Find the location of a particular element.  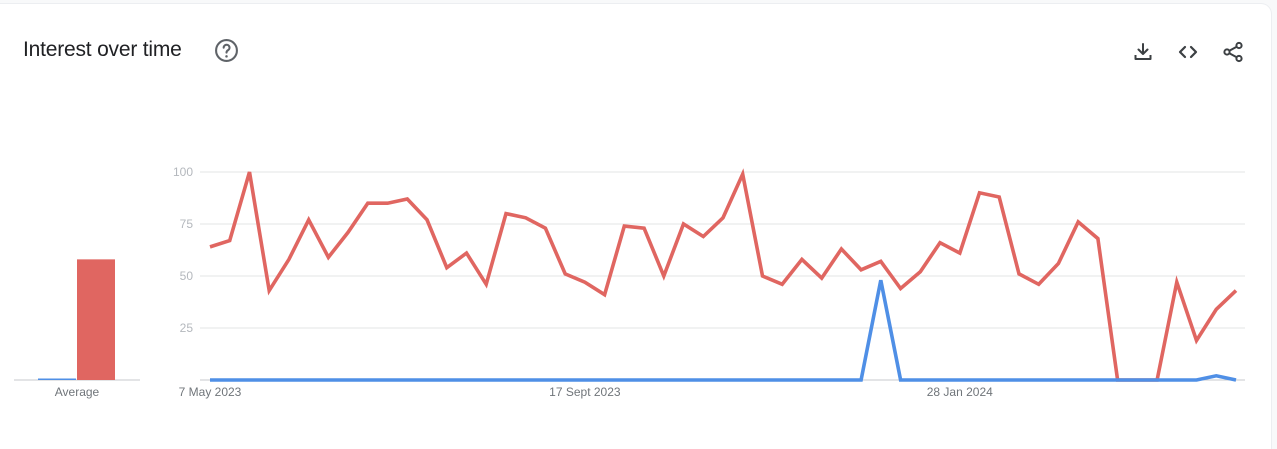

y-tick-label: 100 is located at coordinates (183, 172).